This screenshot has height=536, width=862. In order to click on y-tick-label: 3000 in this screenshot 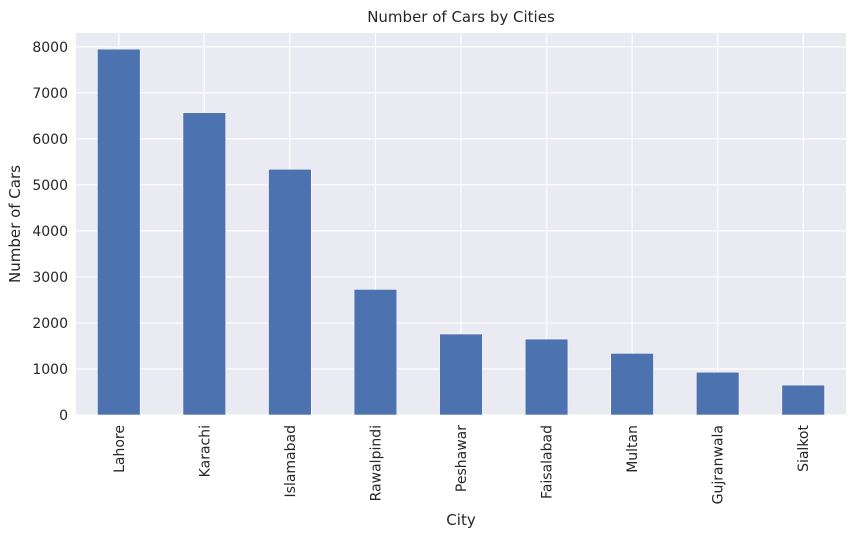, I will do `click(50, 278)`.